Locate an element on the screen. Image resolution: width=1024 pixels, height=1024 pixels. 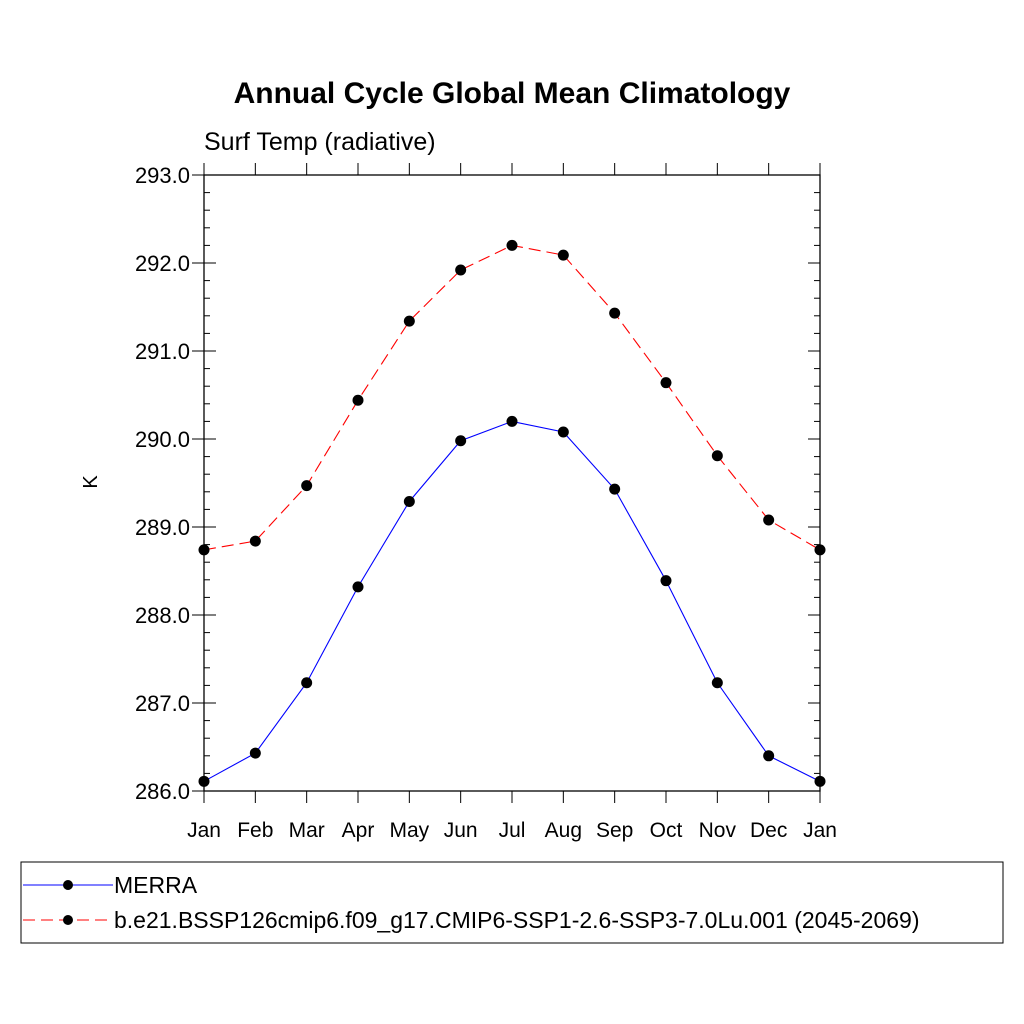
x-tick-label: Feb is located at coordinates (255, 830).